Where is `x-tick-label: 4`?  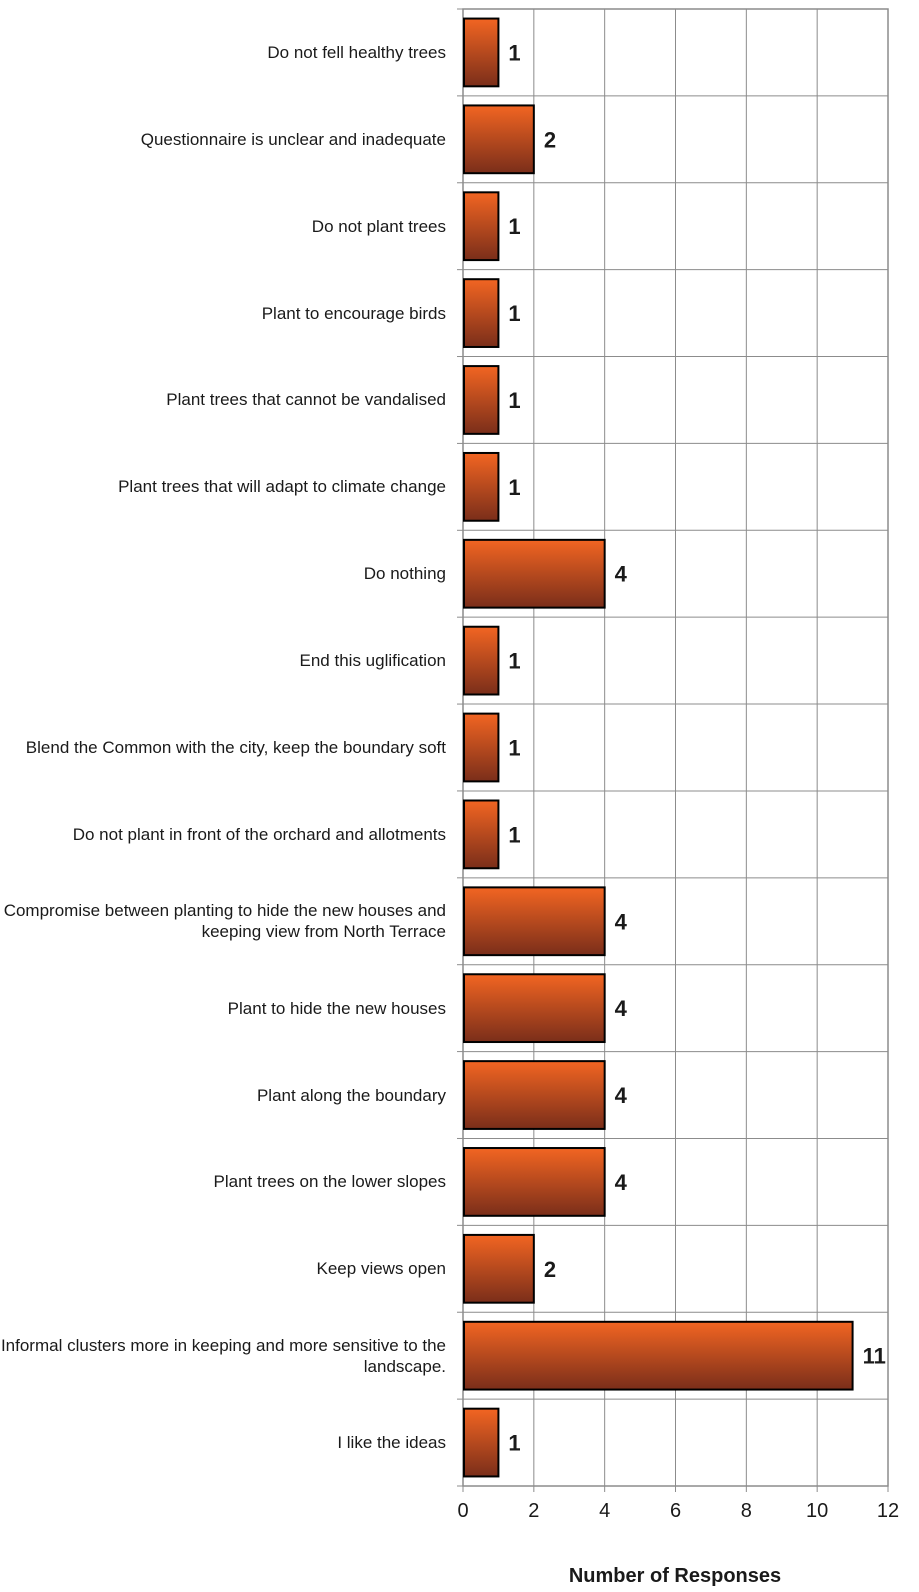
x-tick-label: 4 is located at coordinates (604, 1511).